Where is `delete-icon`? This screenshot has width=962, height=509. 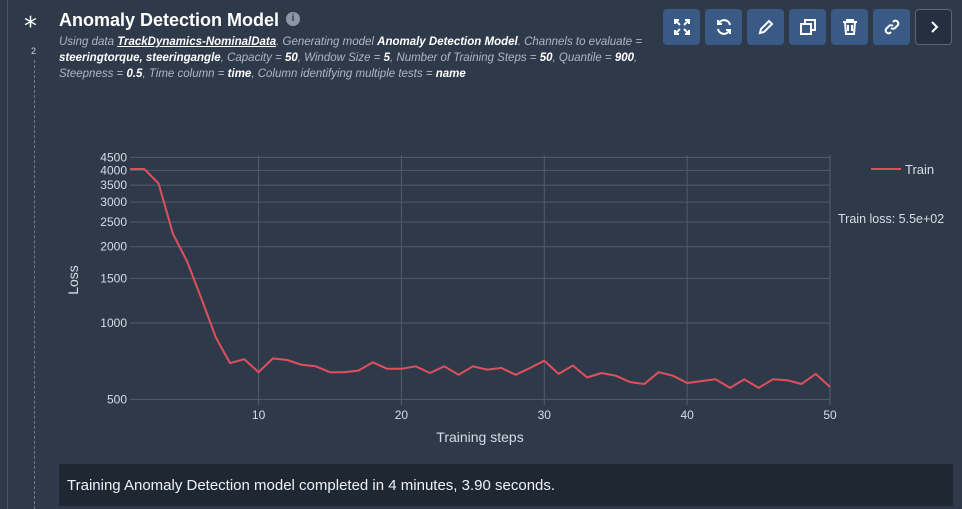 delete-icon is located at coordinates (849, 27).